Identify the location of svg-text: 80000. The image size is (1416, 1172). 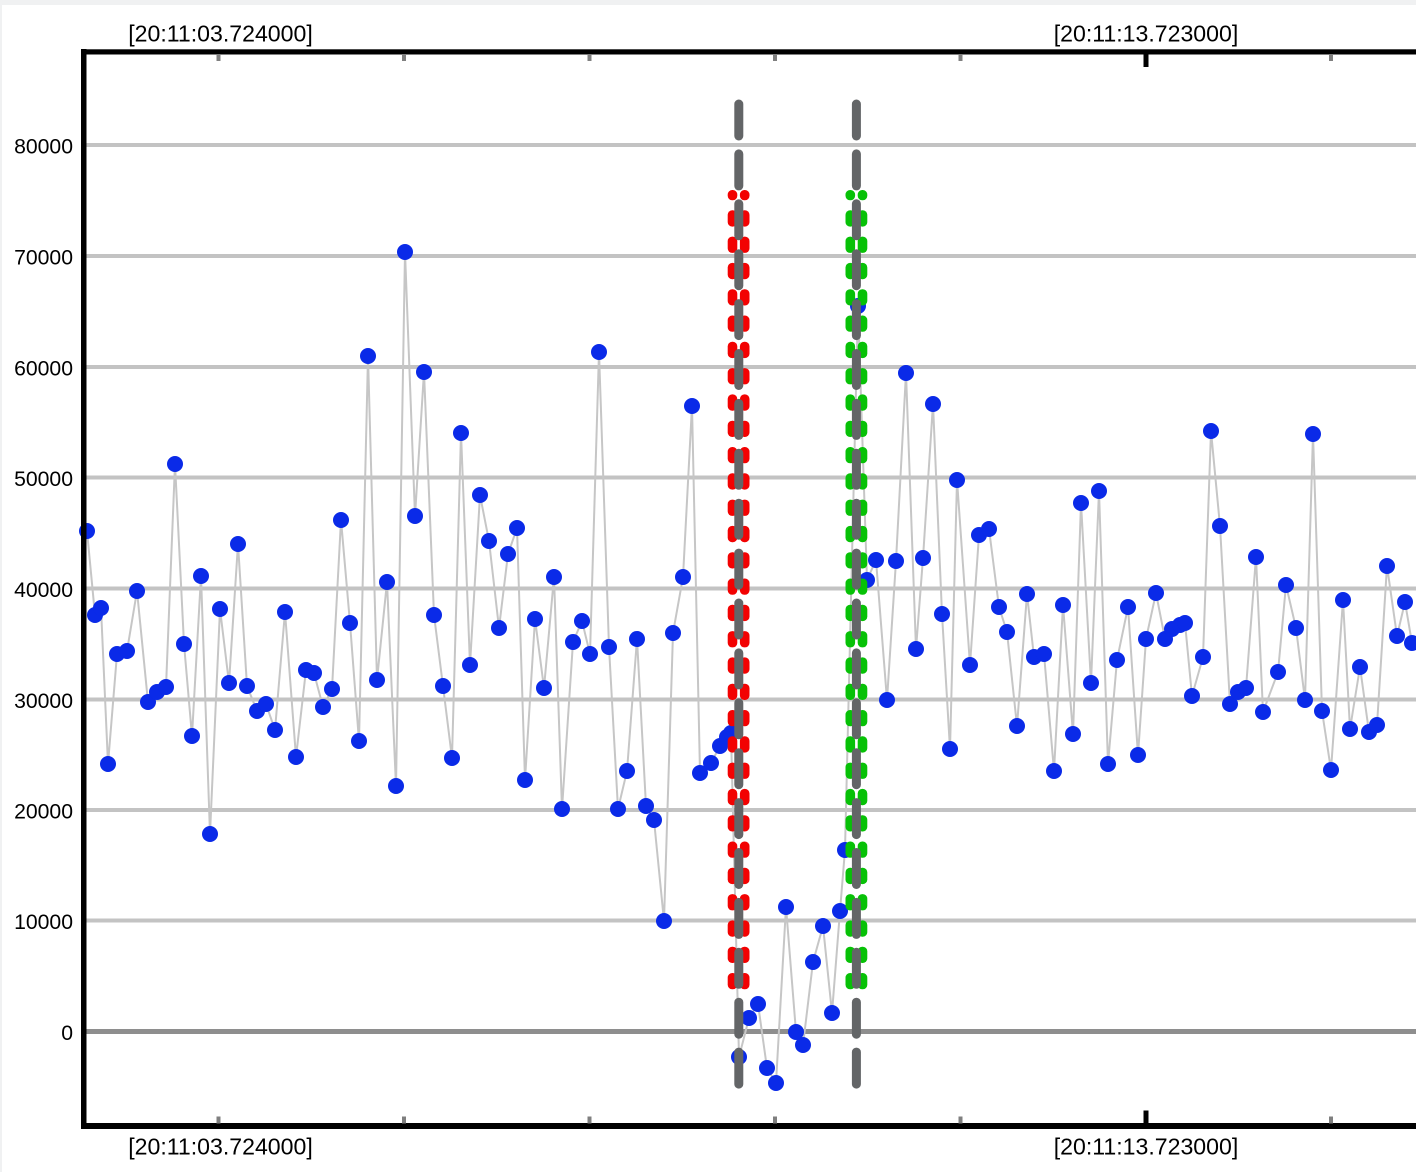
(43, 147).